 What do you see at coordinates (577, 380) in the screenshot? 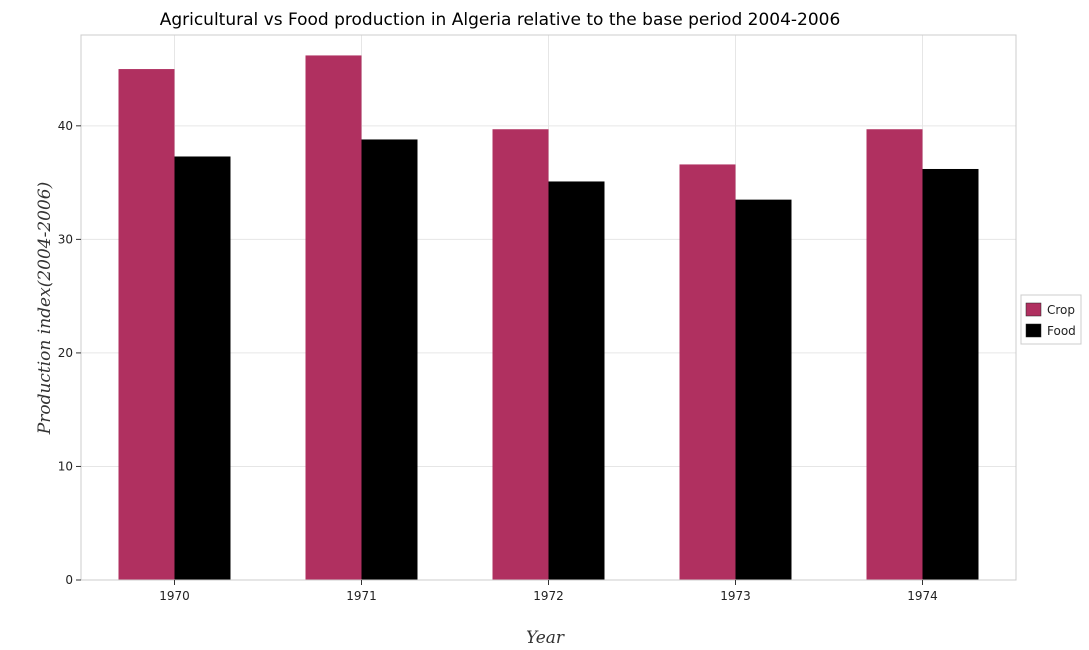
I see `bar-food-1972` at bounding box center [577, 380].